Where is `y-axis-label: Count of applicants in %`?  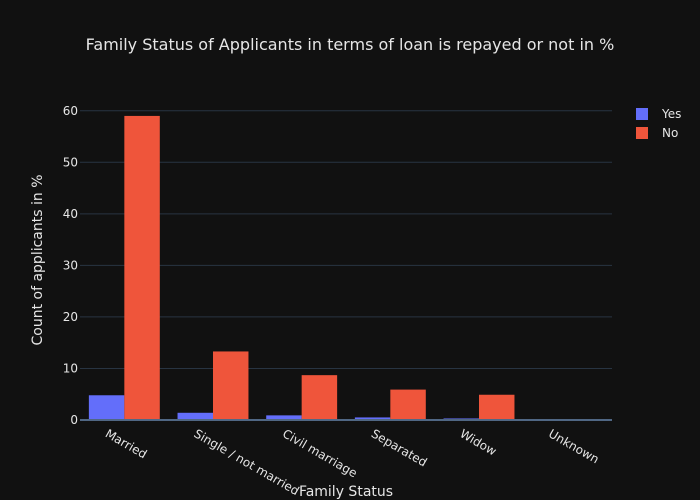
y-axis-label: Count of applicants in % is located at coordinates (38, 259).